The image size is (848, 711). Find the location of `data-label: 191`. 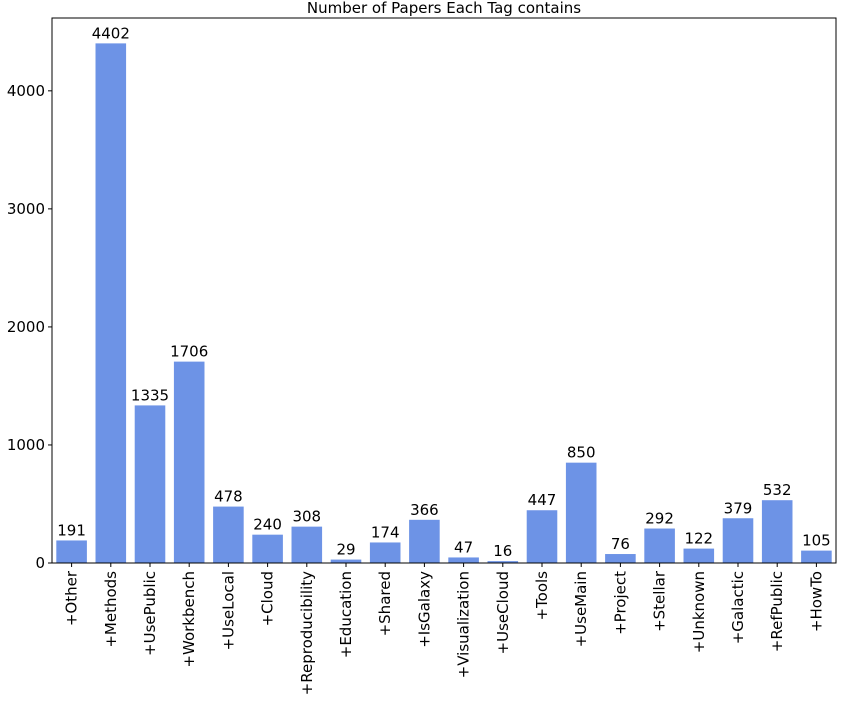

data-label: 191 is located at coordinates (71, 530).